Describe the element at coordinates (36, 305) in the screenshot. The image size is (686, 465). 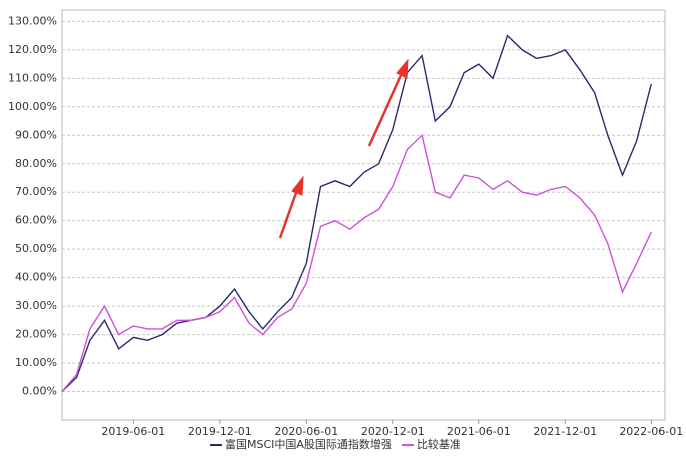
I see `y-tick-label: 30.00%` at that location.